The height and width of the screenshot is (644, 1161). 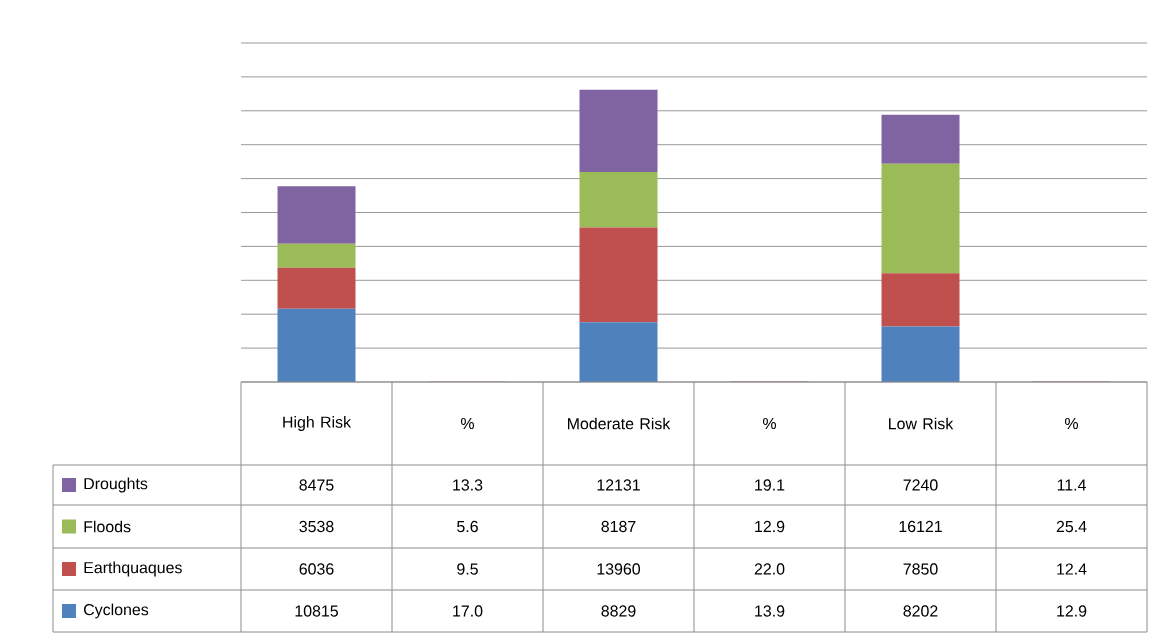 I want to click on legend-label: Floods, so click(x=107, y=526).